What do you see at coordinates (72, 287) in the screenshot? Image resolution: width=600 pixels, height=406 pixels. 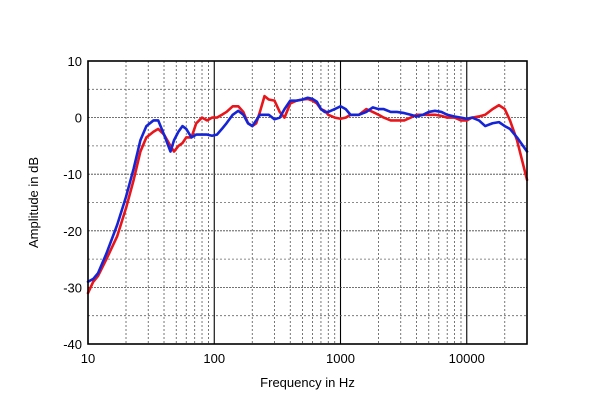 I see `y-tick-label: -30` at bounding box center [72, 287].